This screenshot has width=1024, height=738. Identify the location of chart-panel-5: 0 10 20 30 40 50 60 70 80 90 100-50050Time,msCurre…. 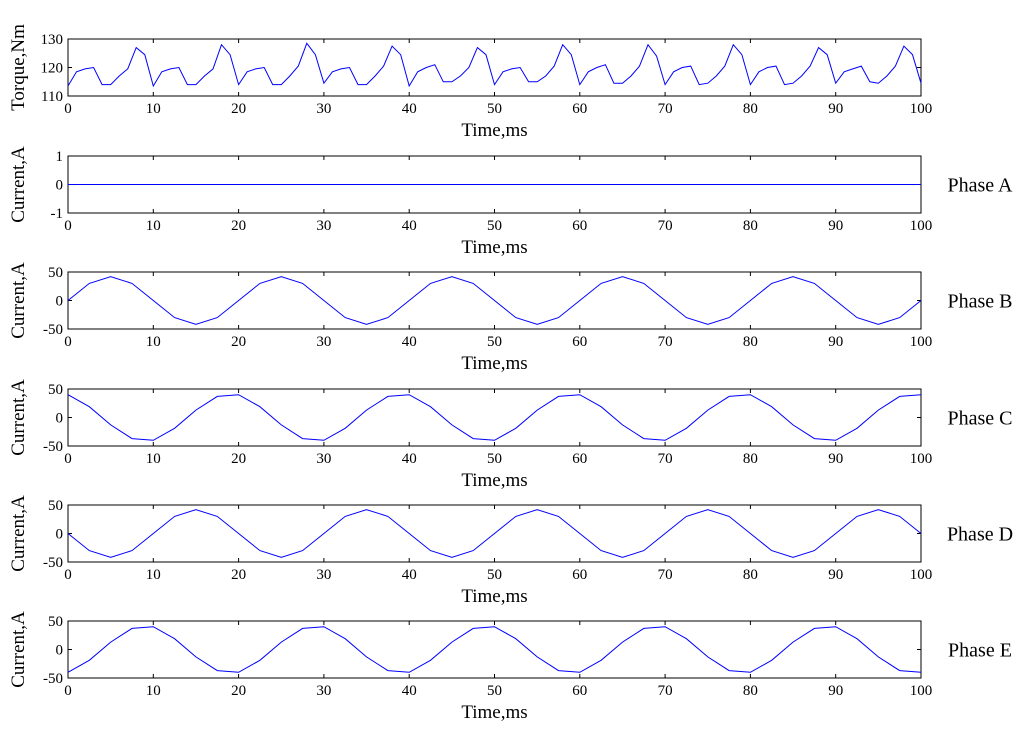
(510, 551).